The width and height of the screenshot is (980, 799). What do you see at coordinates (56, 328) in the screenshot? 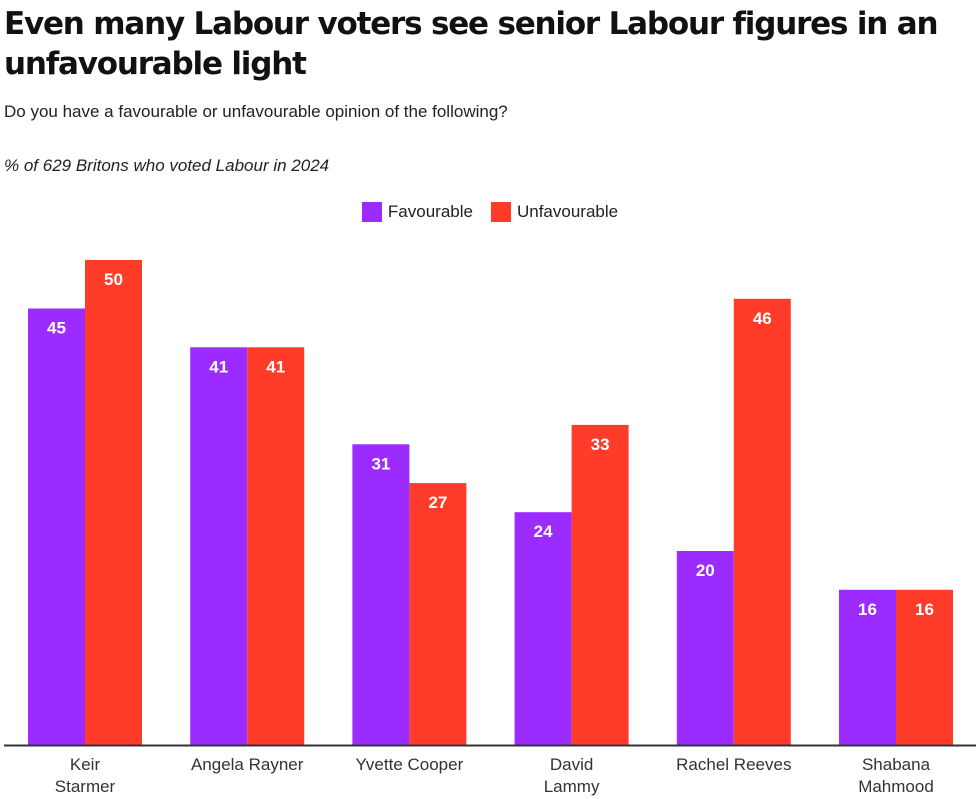
I see `data-label-favourable-0: 45` at bounding box center [56, 328].